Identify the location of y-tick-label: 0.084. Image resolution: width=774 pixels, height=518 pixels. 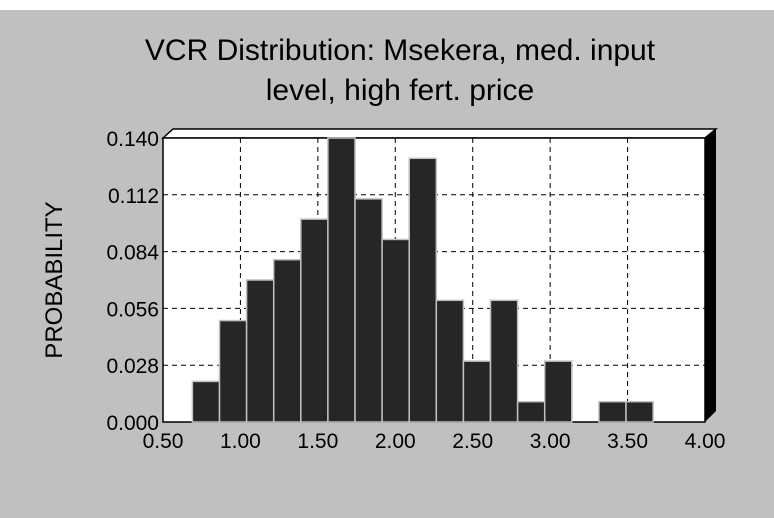
(132, 253).